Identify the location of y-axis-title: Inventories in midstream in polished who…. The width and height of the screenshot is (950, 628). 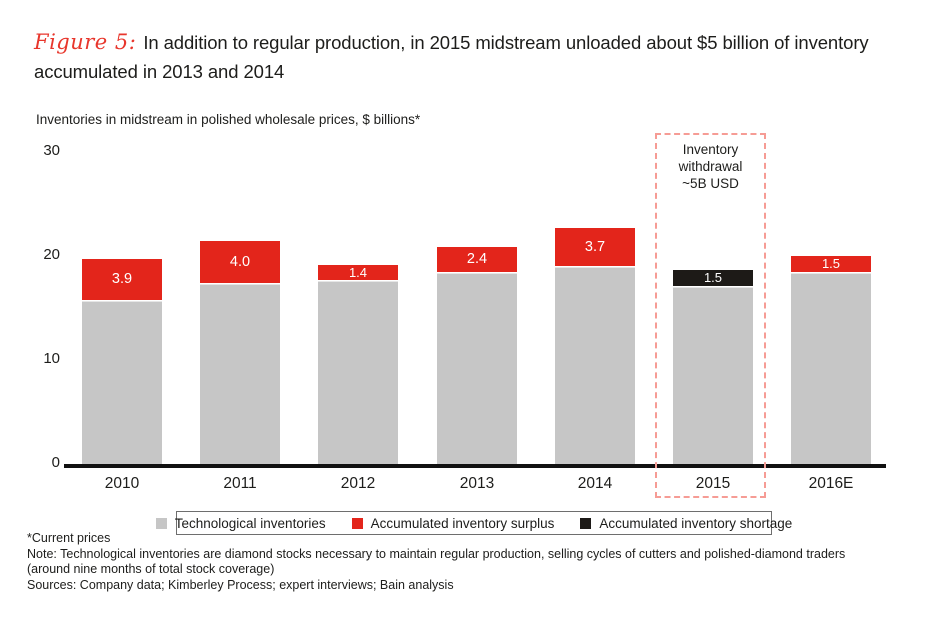
(228, 119).